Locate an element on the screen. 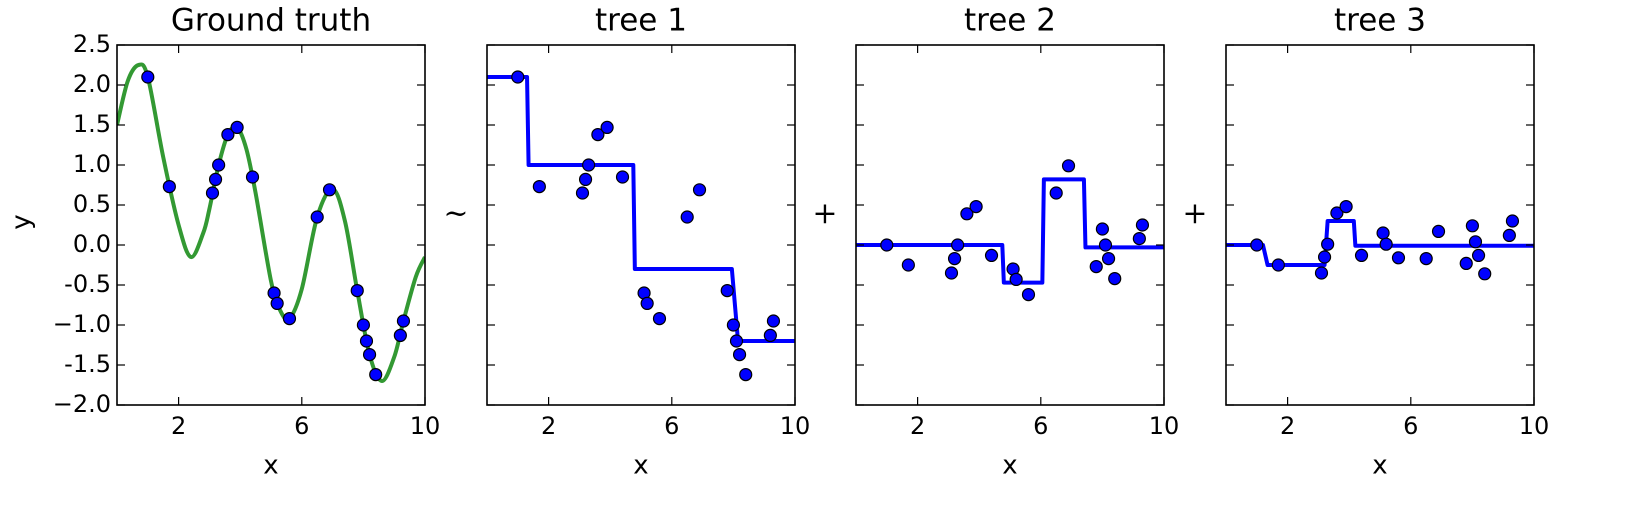  subplot-title: tree 2 is located at coordinates (1010, 21).